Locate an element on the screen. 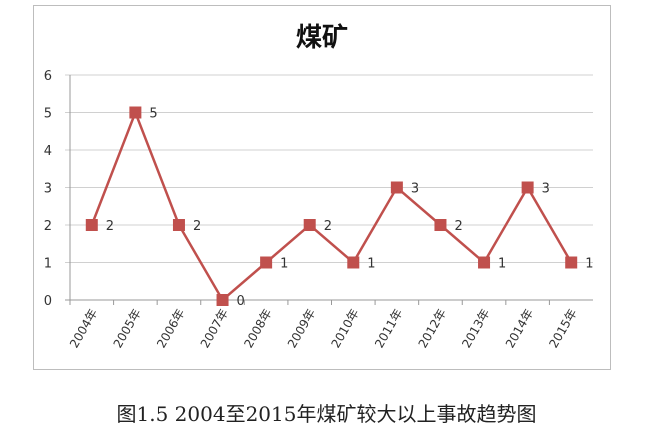  x-tick-label: 2008年 is located at coordinates (257, 329).